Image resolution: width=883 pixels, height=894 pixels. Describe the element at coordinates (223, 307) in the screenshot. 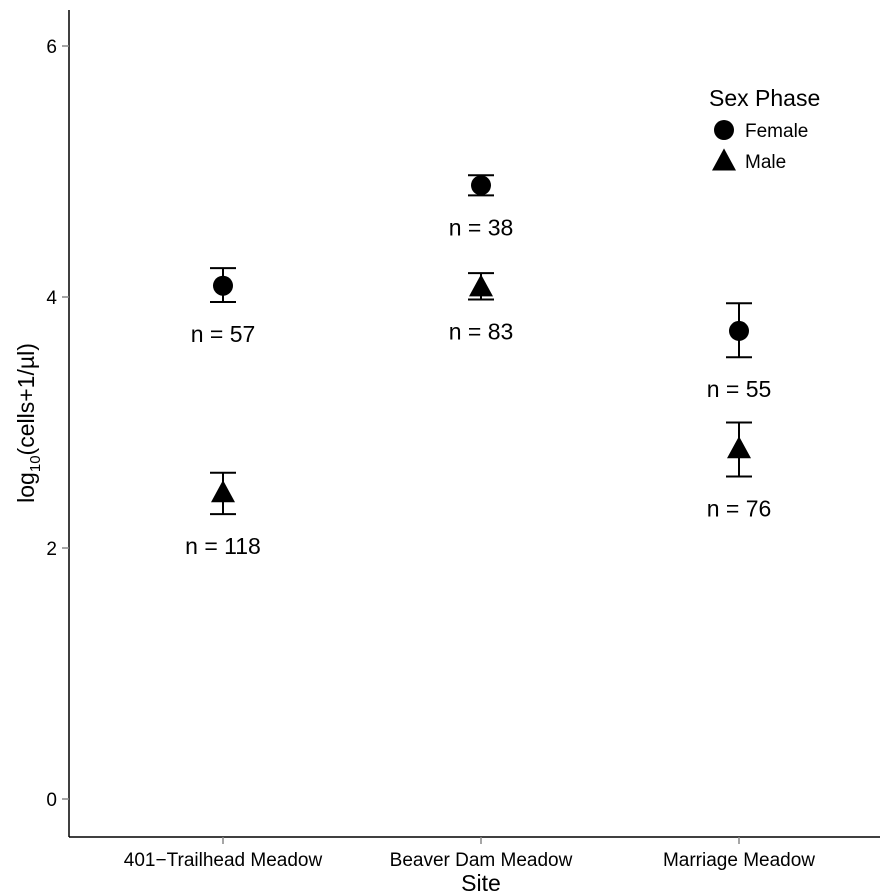

I see `data-point-group: n = 57` at that location.